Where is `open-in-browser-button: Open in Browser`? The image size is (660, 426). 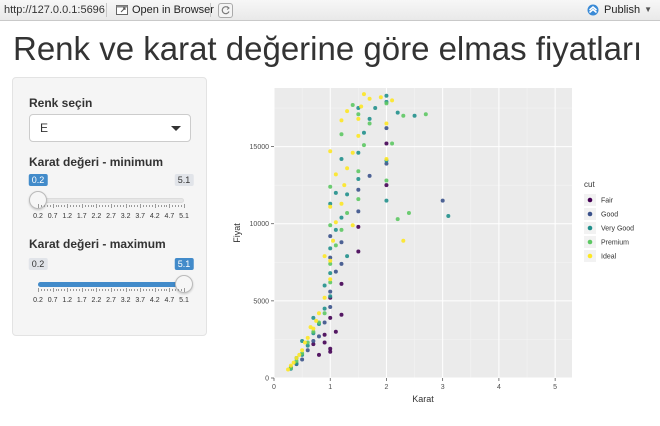
open-in-browser-button: Open in Browser is located at coordinates (165, 10).